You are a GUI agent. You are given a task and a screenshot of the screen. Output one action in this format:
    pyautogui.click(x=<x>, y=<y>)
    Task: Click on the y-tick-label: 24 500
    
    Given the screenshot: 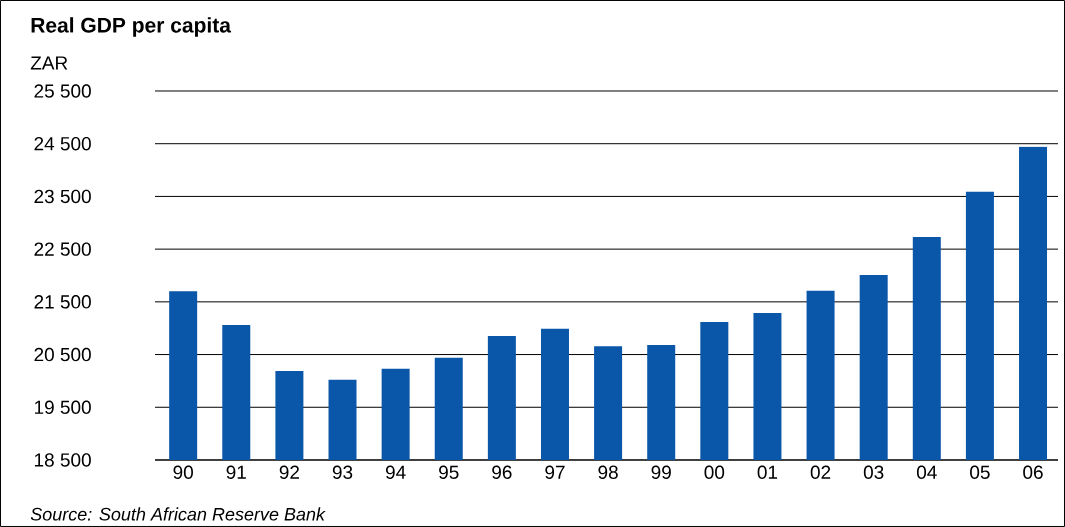 What is the action you would take?
    pyautogui.click(x=62, y=143)
    